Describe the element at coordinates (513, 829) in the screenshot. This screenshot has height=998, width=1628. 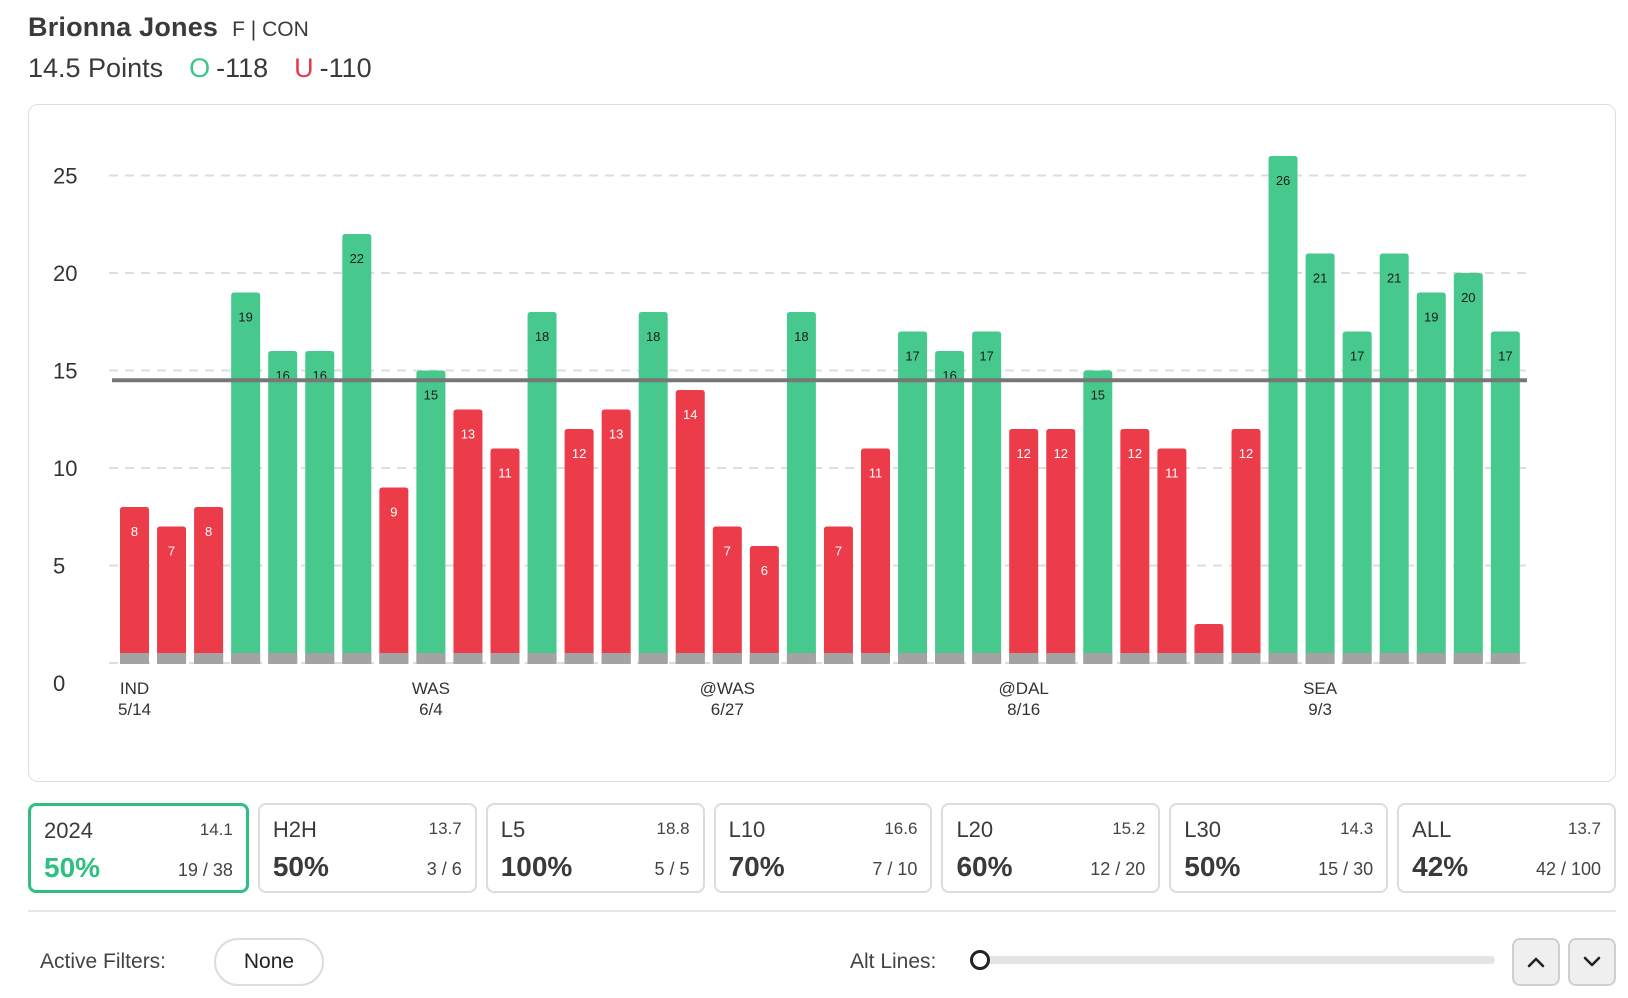
I see `stat-label: L5` at that location.